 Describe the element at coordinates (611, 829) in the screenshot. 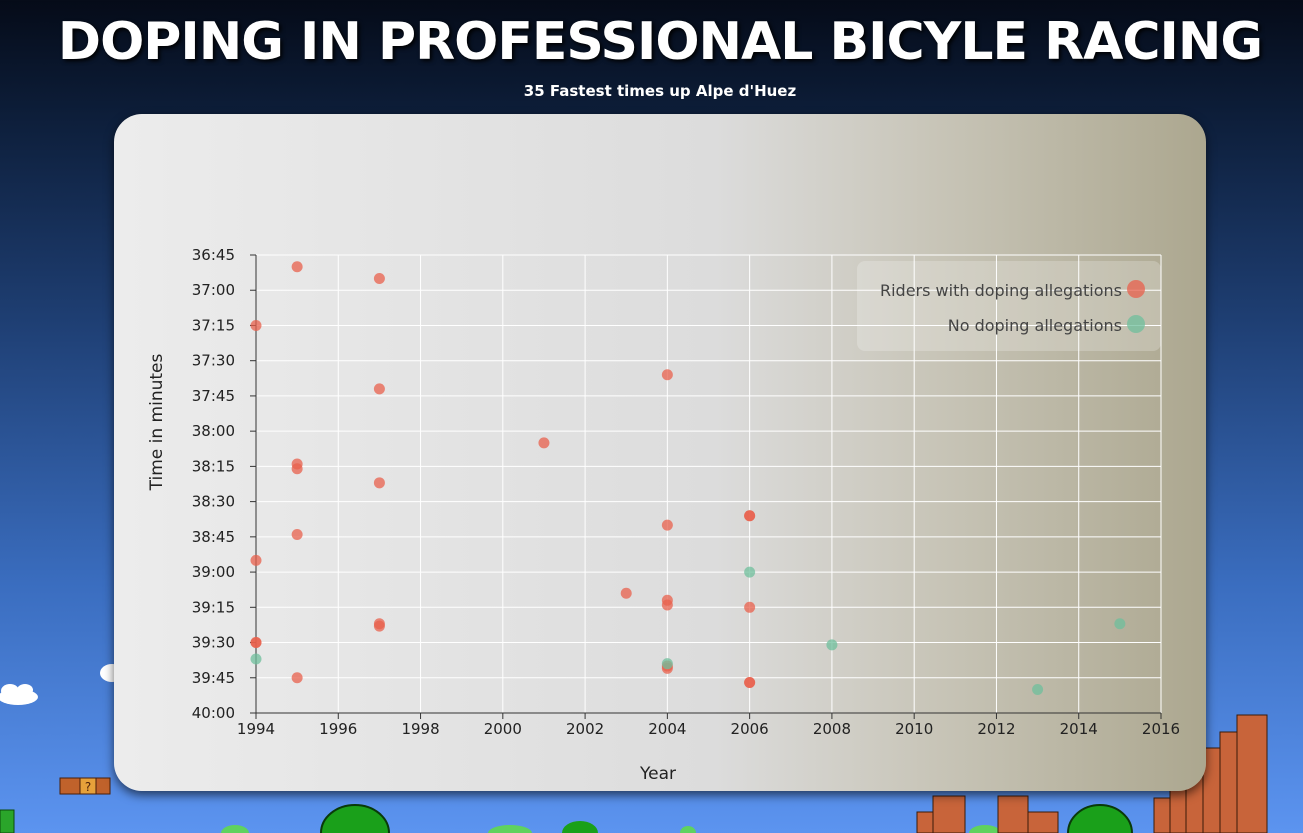

I see `bush-icon` at that location.